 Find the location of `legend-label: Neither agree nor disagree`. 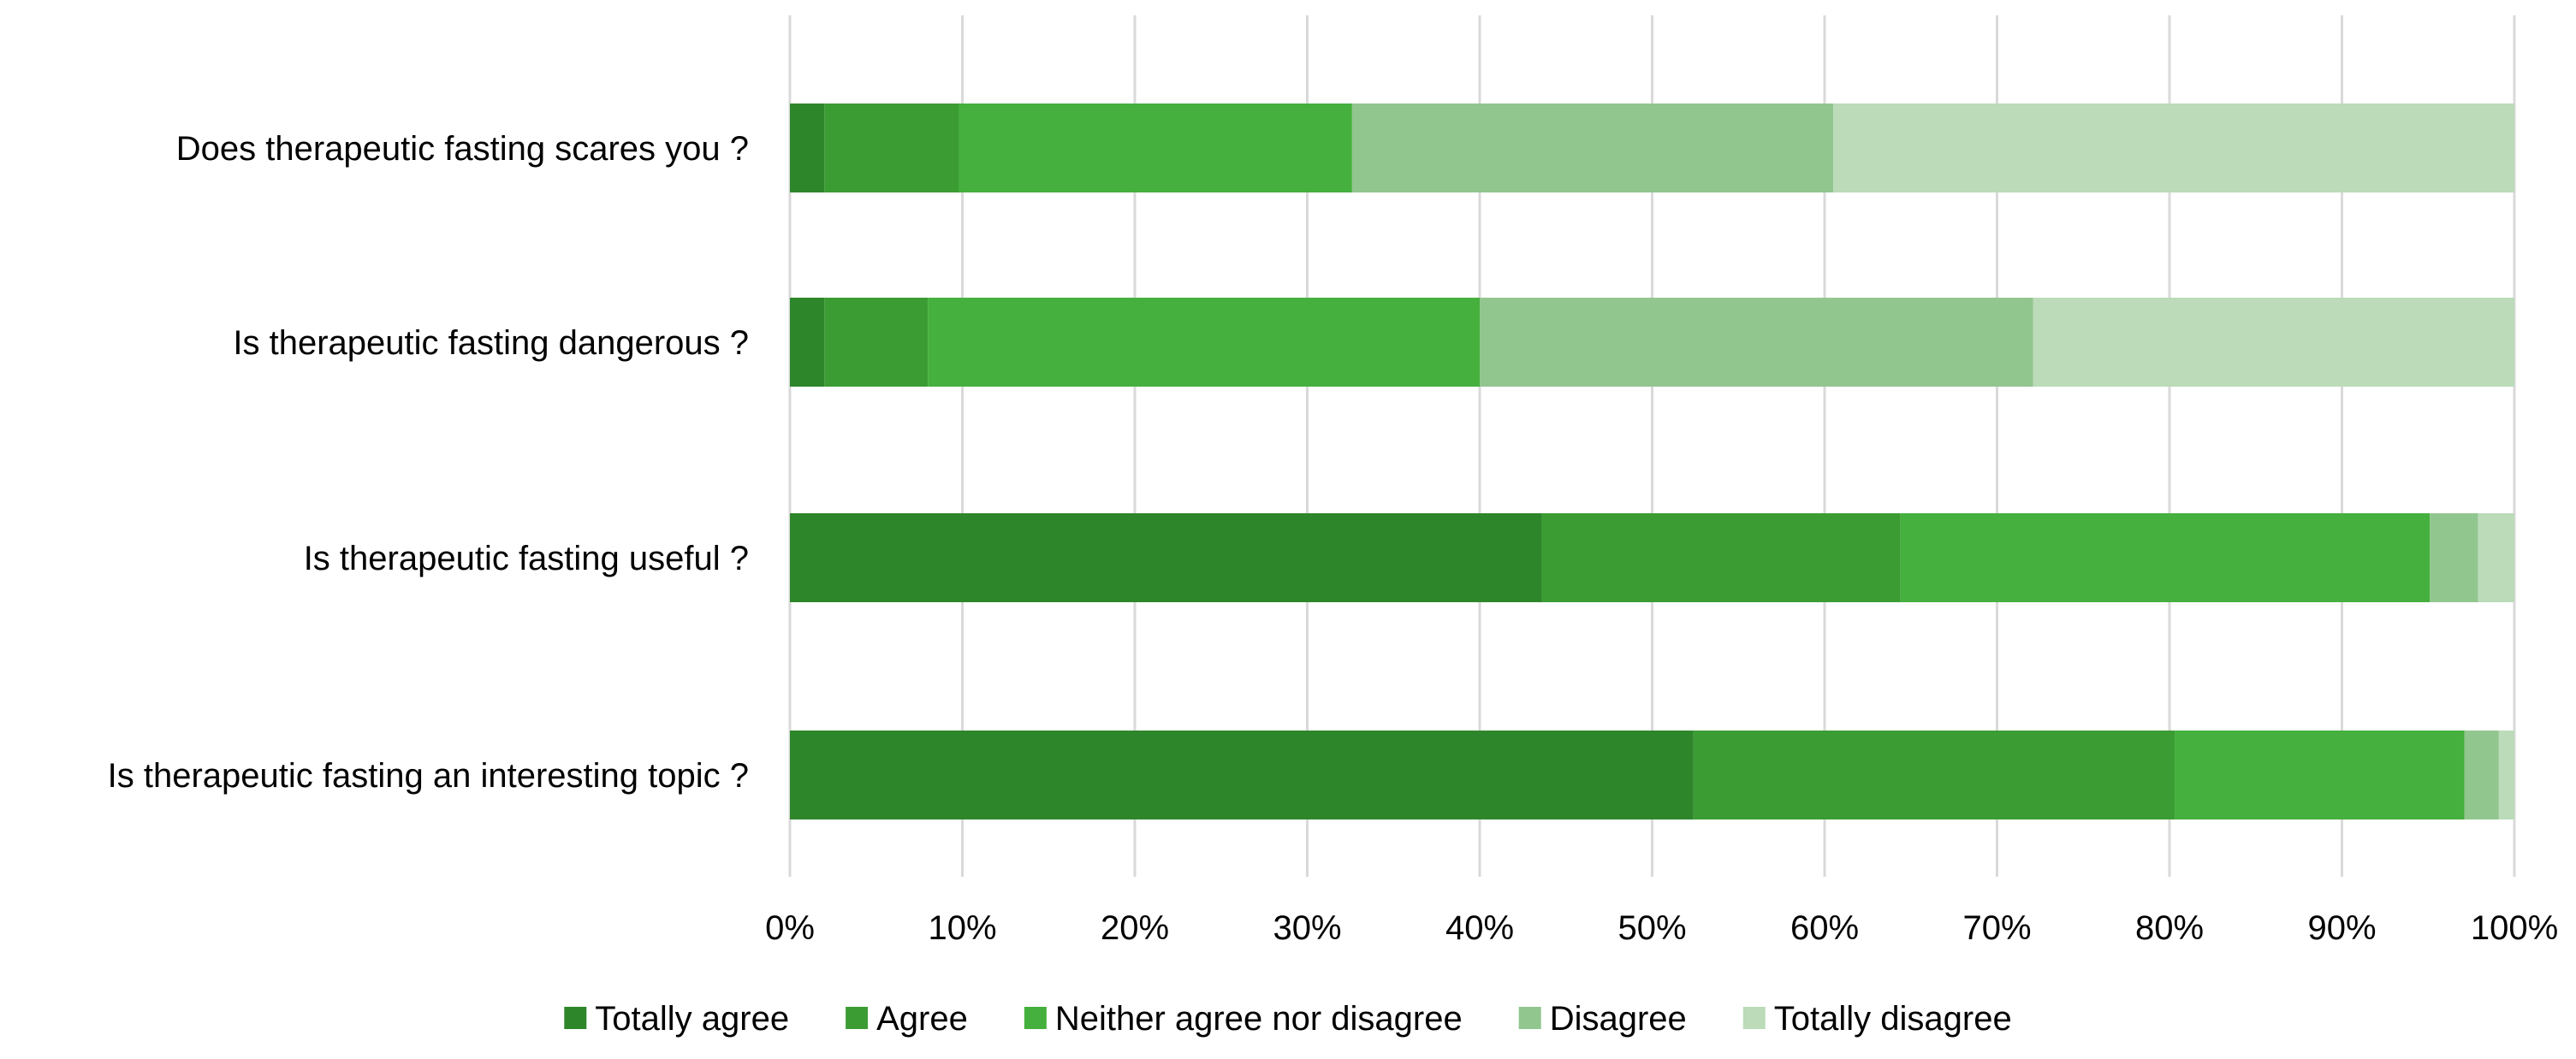

legend-label: Neither agree nor disagree is located at coordinates (1259, 1019).